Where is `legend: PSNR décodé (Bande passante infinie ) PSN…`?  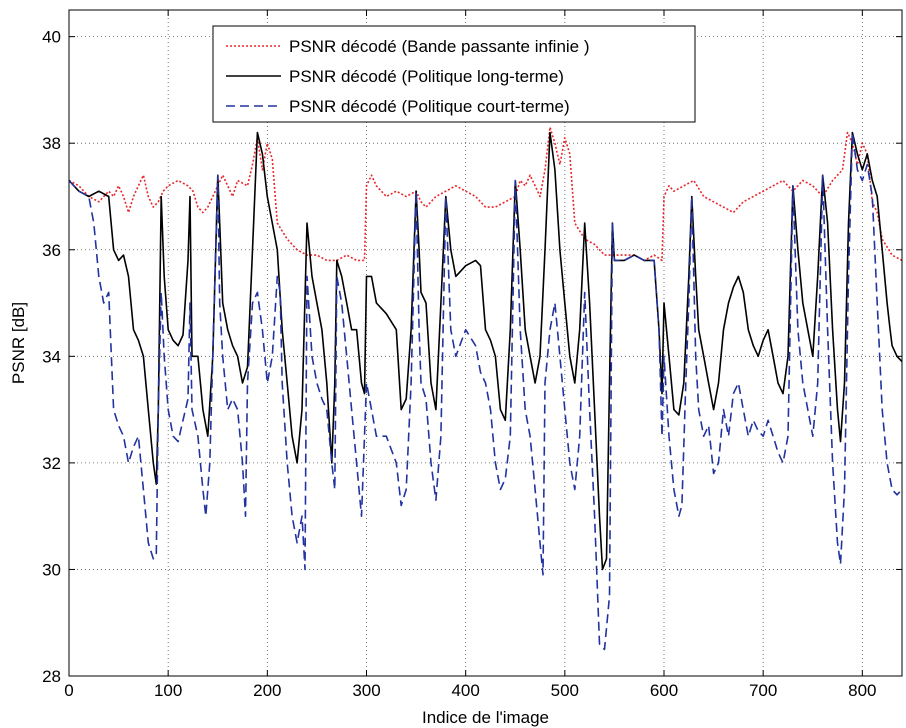 legend: PSNR décodé (Bande passante infinie ) PSN… is located at coordinates (454, 74).